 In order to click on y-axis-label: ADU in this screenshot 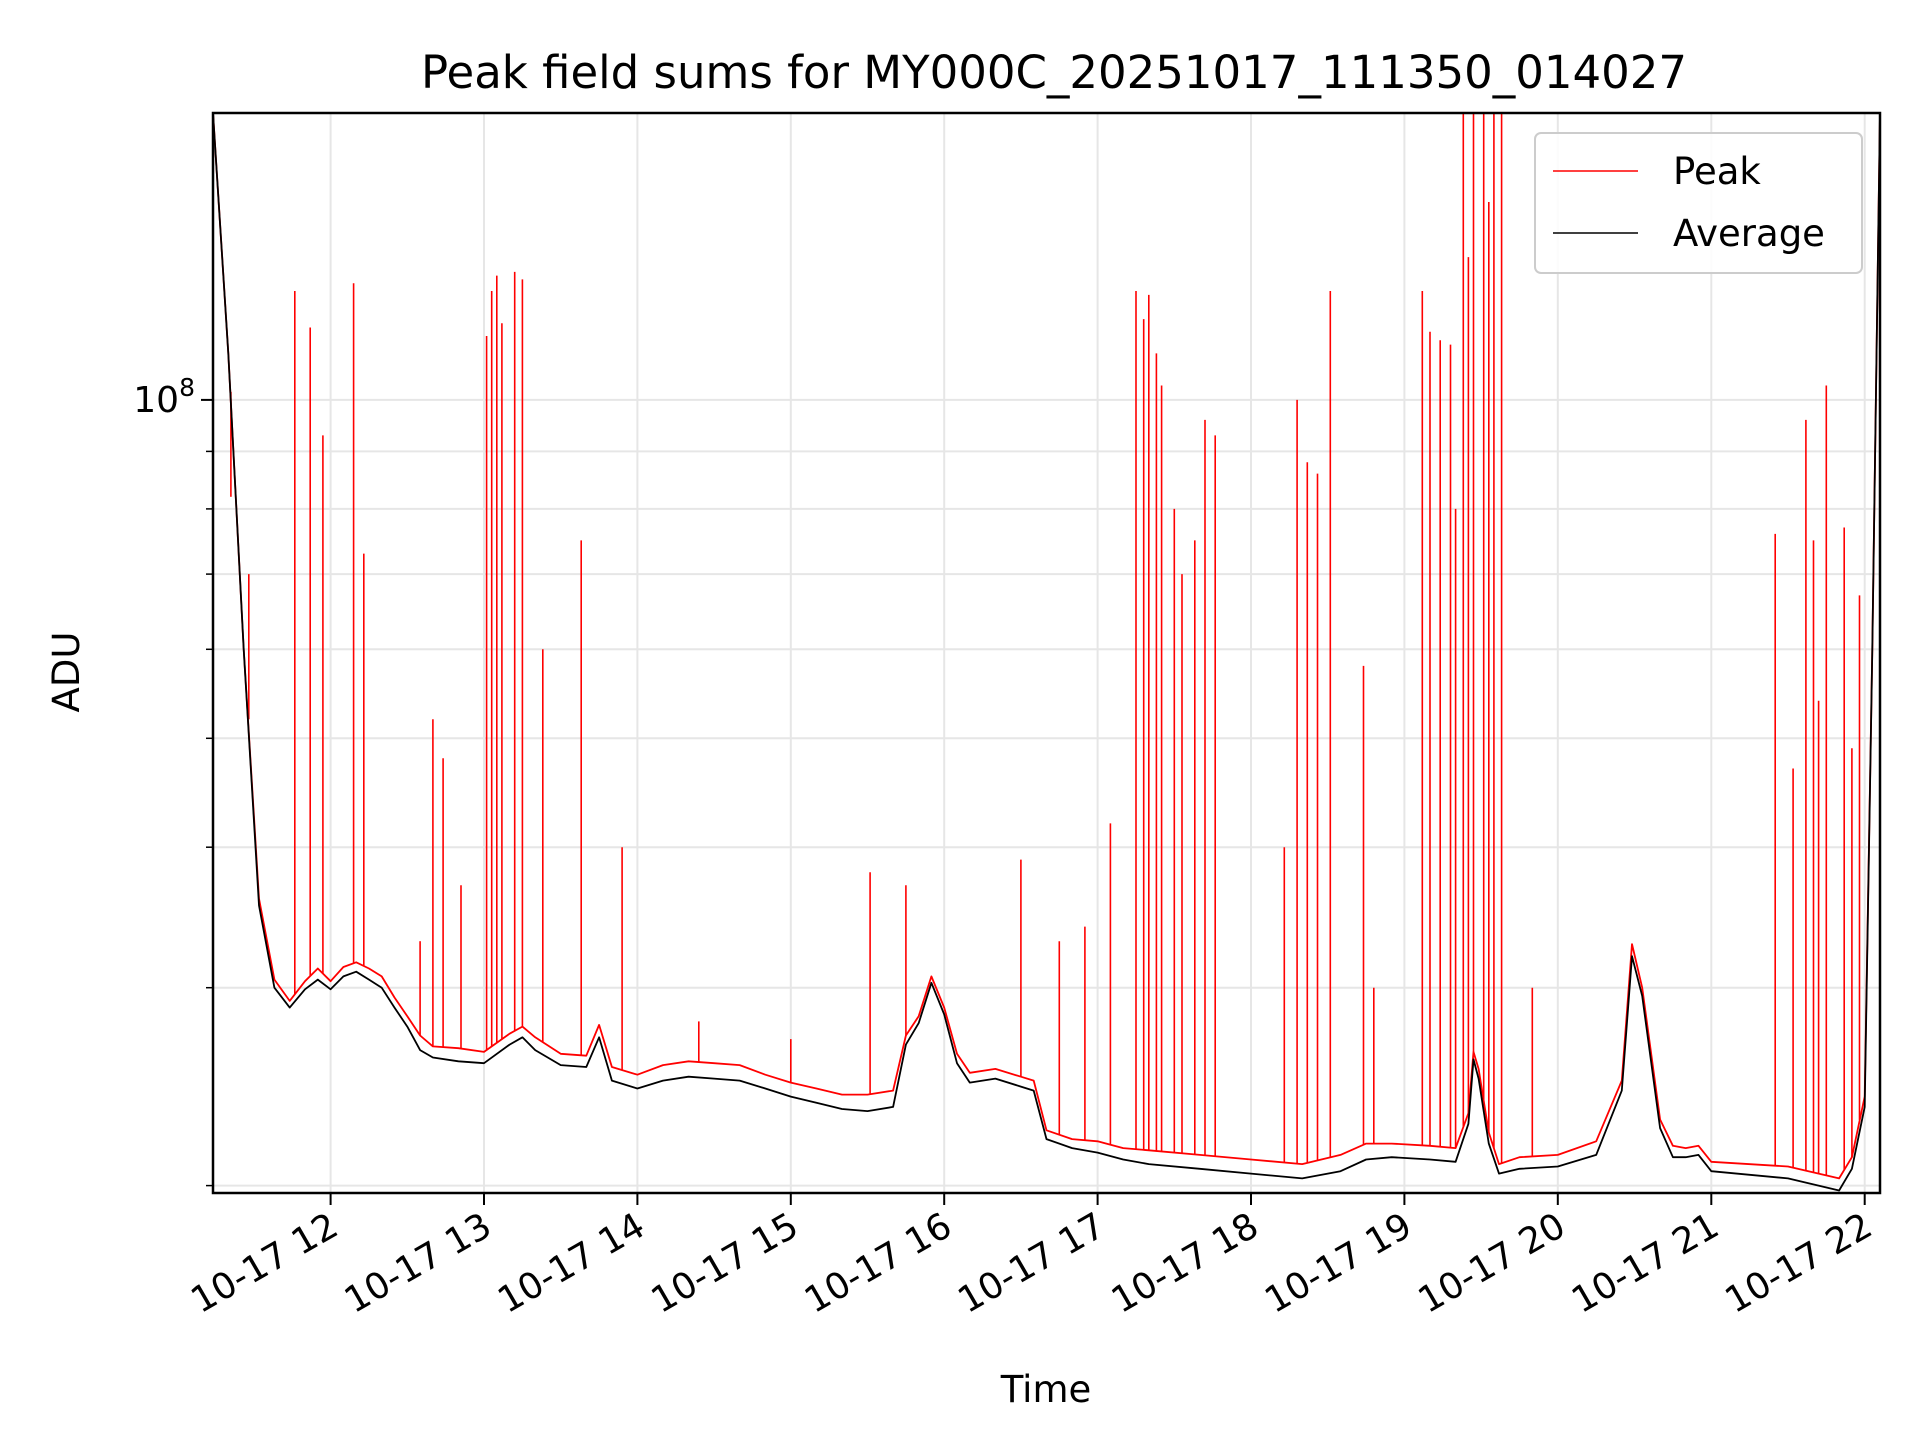, I will do `click(66, 672)`.